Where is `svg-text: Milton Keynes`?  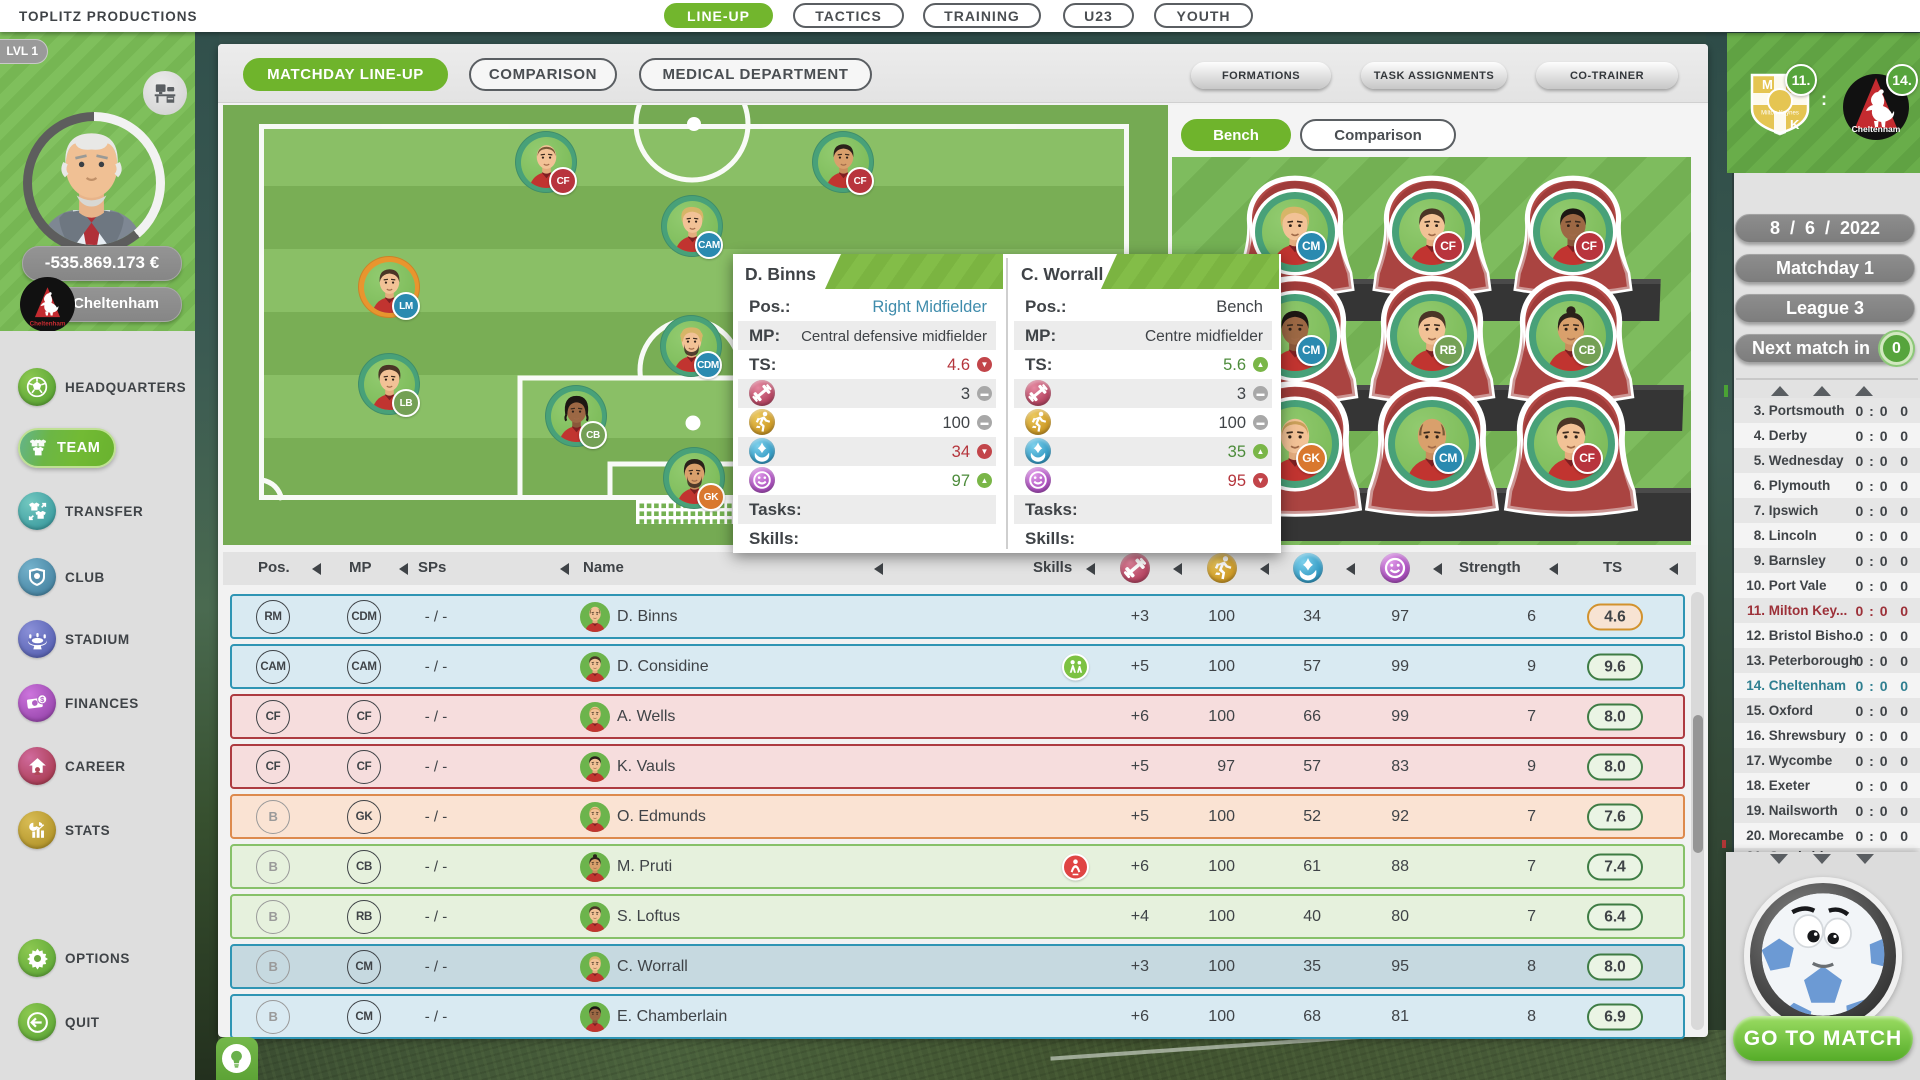
svg-text: Milton Keynes is located at coordinates (1780, 114).